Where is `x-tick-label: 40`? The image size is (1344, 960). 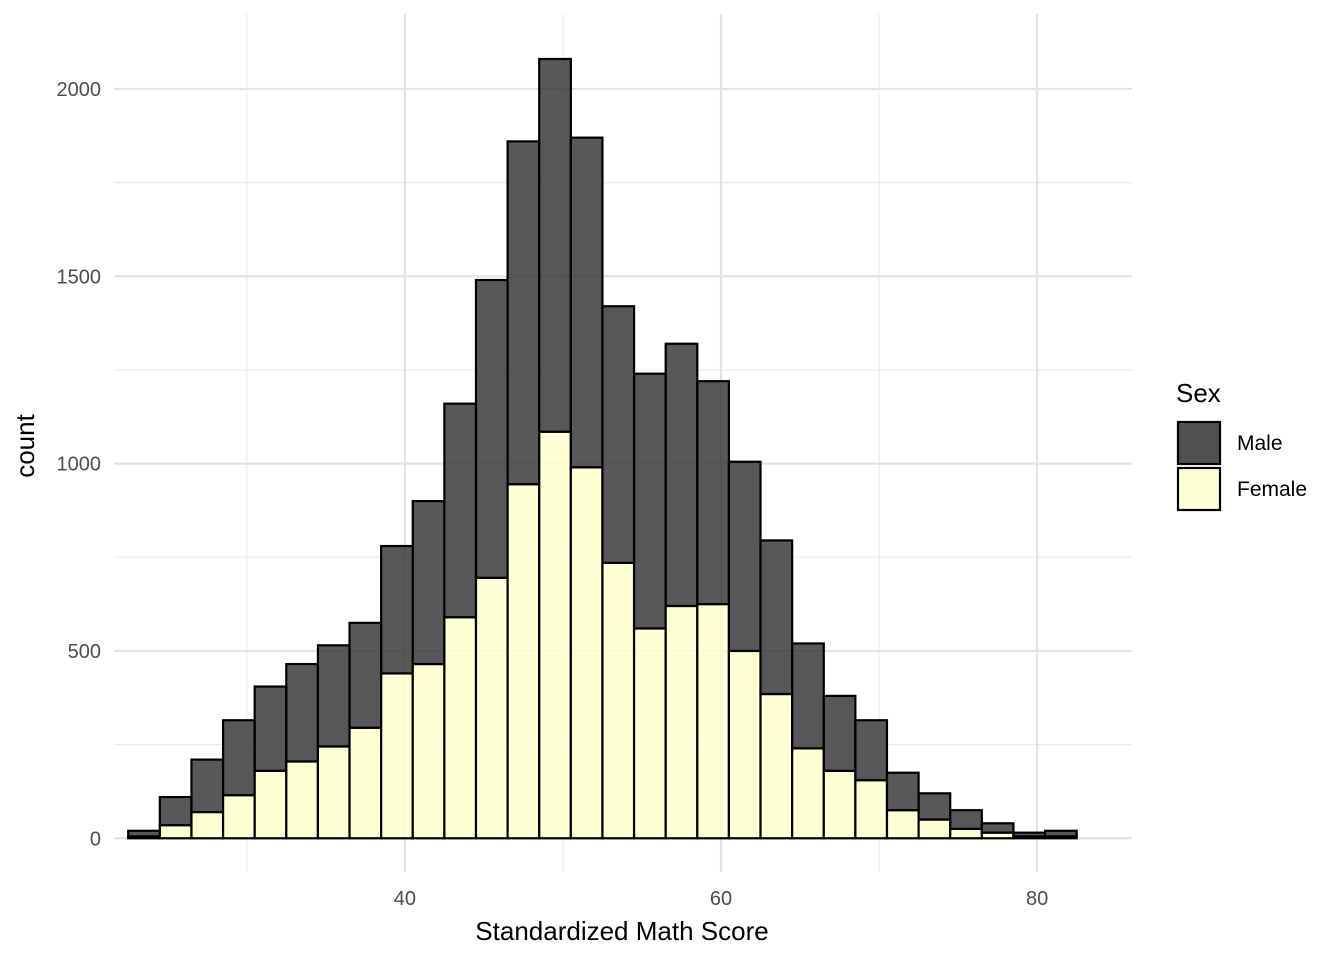 x-tick-label: 40 is located at coordinates (405, 899).